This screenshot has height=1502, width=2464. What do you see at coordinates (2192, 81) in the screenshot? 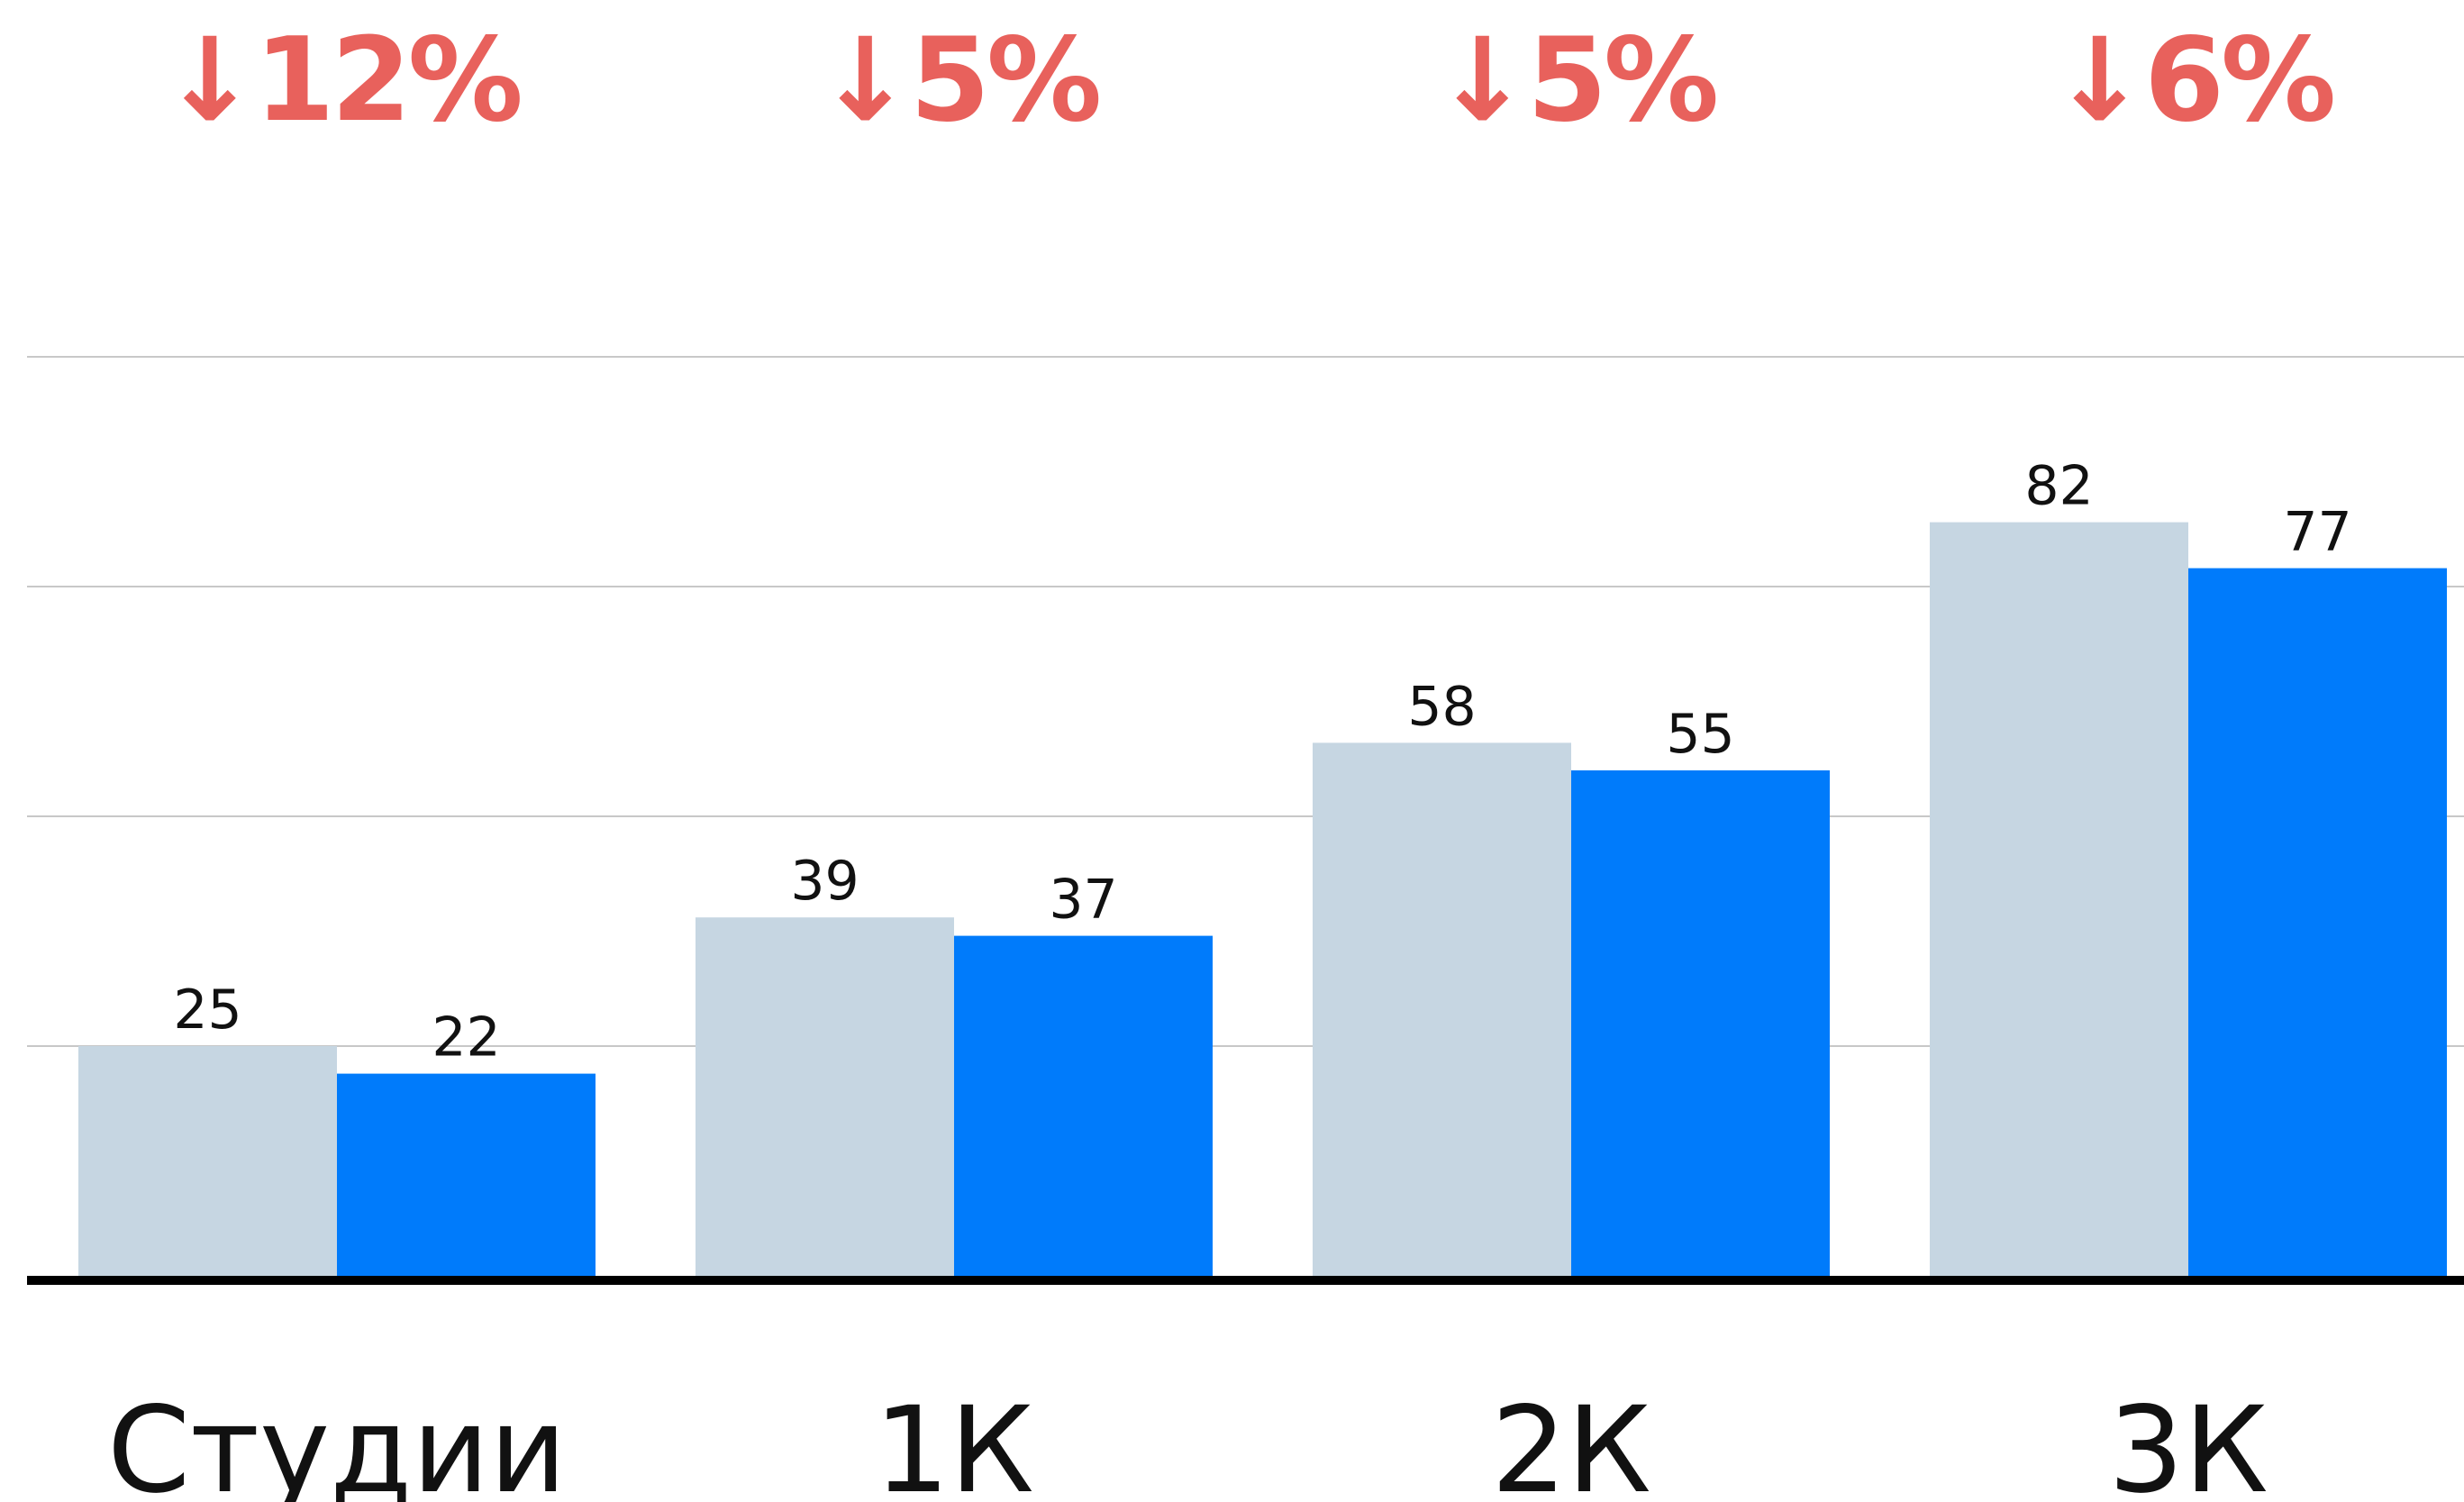
I see `change-percent-label: ↓6%` at bounding box center [2192, 81].